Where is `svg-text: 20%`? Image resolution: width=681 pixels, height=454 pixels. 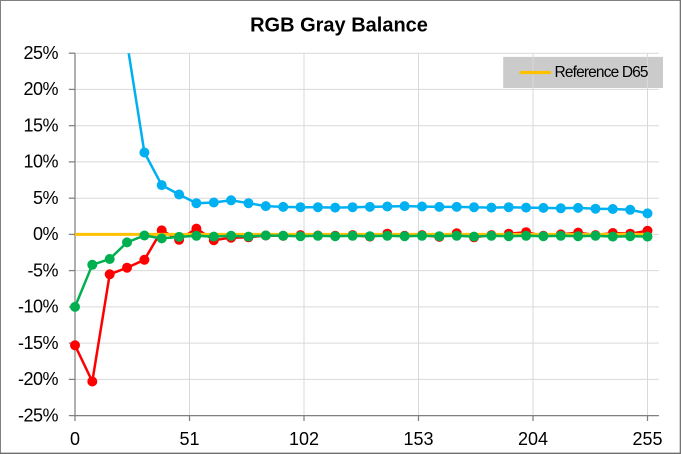
svg-text: 20% is located at coordinates (40, 89).